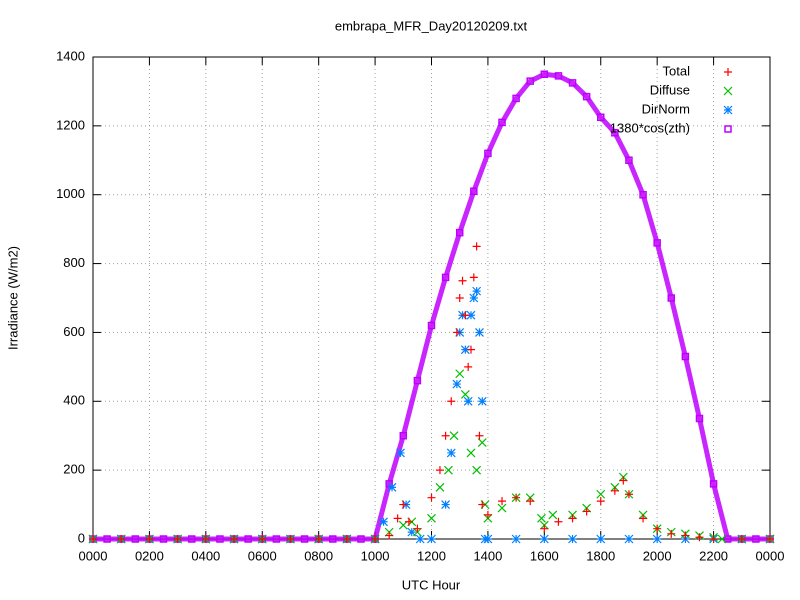 This screenshot has width=800, height=600. I want to click on y-axis-label: Irradiance (W/m2), so click(12, 298).